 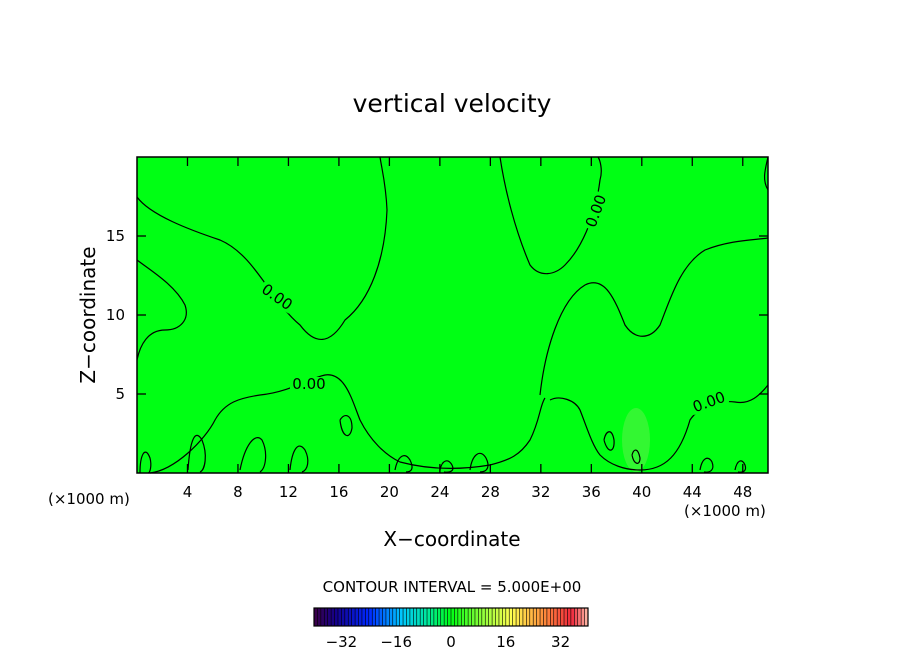 I want to click on colorbar-tick-label: 0, so click(x=451, y=642).